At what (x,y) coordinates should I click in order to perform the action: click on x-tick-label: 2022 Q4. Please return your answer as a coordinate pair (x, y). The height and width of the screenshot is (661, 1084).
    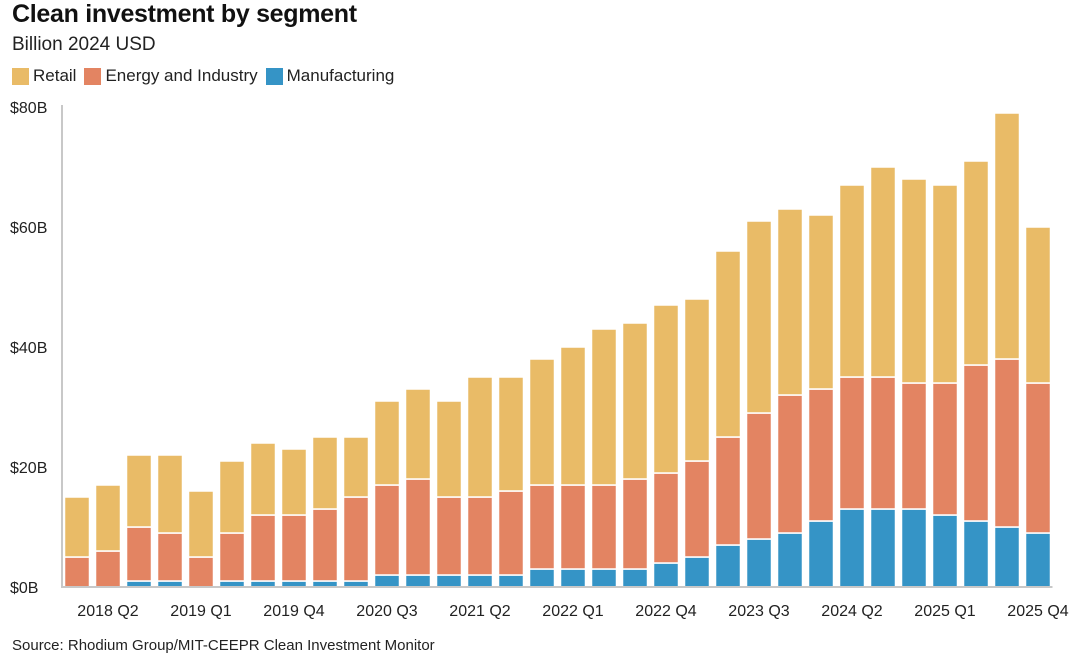
    Looking at the image, I should click on (665, 611).